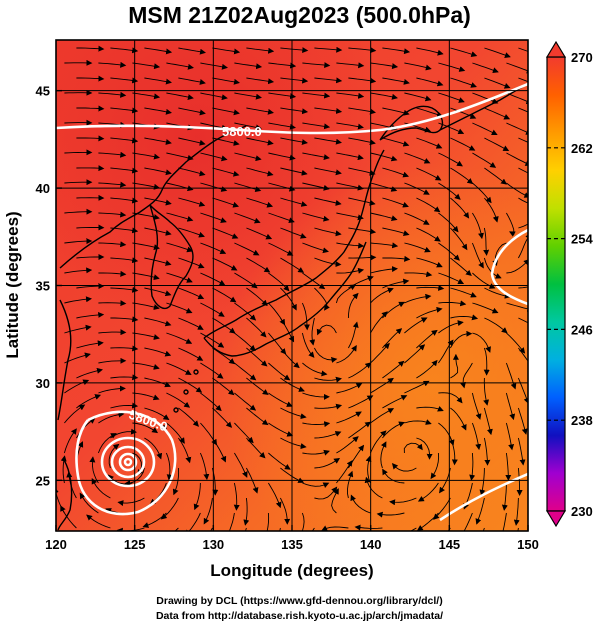 The image size is (599, 625). Describe the element at coordinates (242, 131) in the screenshot. I see `contour-label: 5800.0` at that location.